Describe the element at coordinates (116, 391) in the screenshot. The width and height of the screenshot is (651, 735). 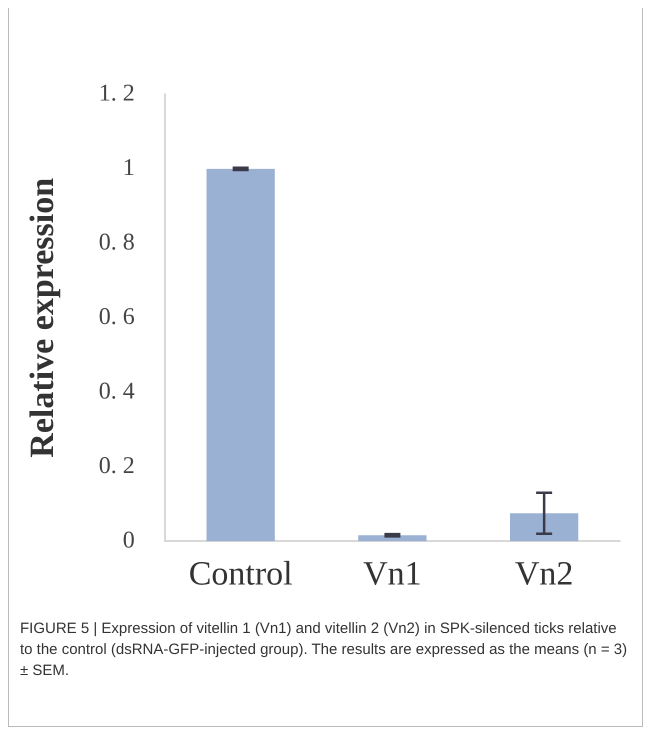
I see `y-tick-label: 0. 4` at that location.